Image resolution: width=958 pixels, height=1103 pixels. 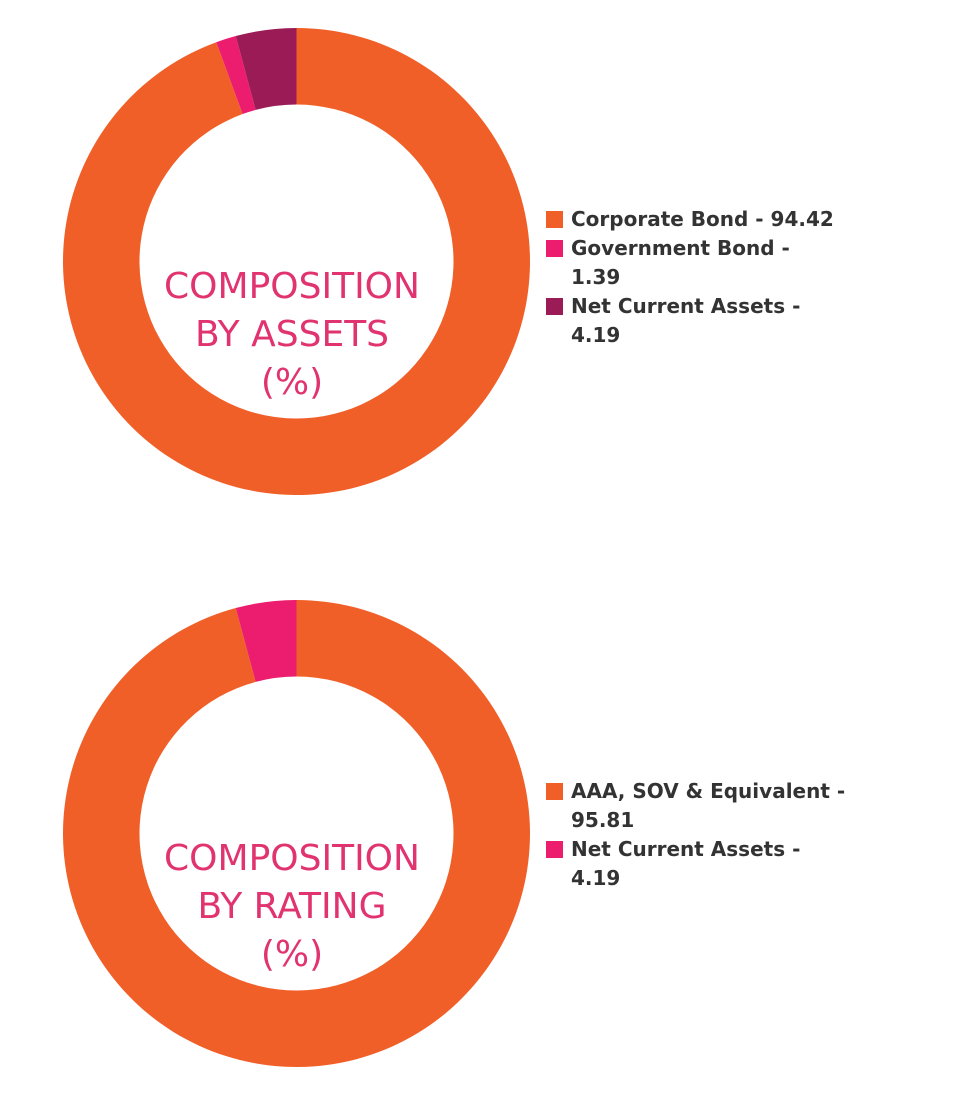 I want to click on legend-item: Corporate Bond - 94.42, so click(x=696, y=219).